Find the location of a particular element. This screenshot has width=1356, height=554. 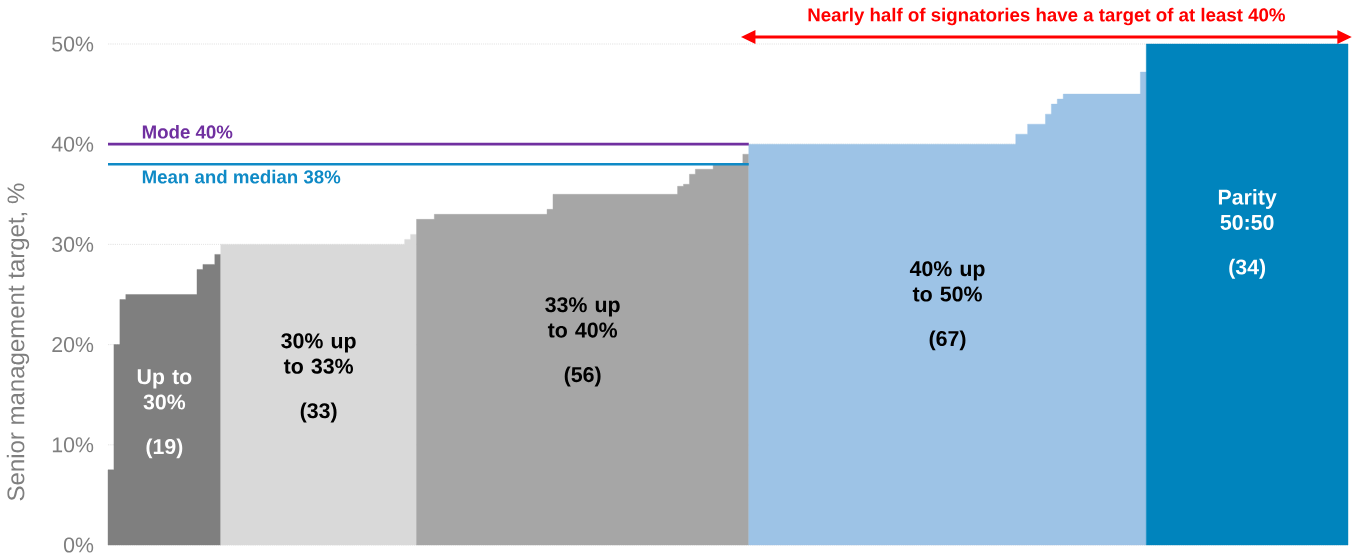

ref-line-label: Mean and median 38% is located at coordinates (241, 176).